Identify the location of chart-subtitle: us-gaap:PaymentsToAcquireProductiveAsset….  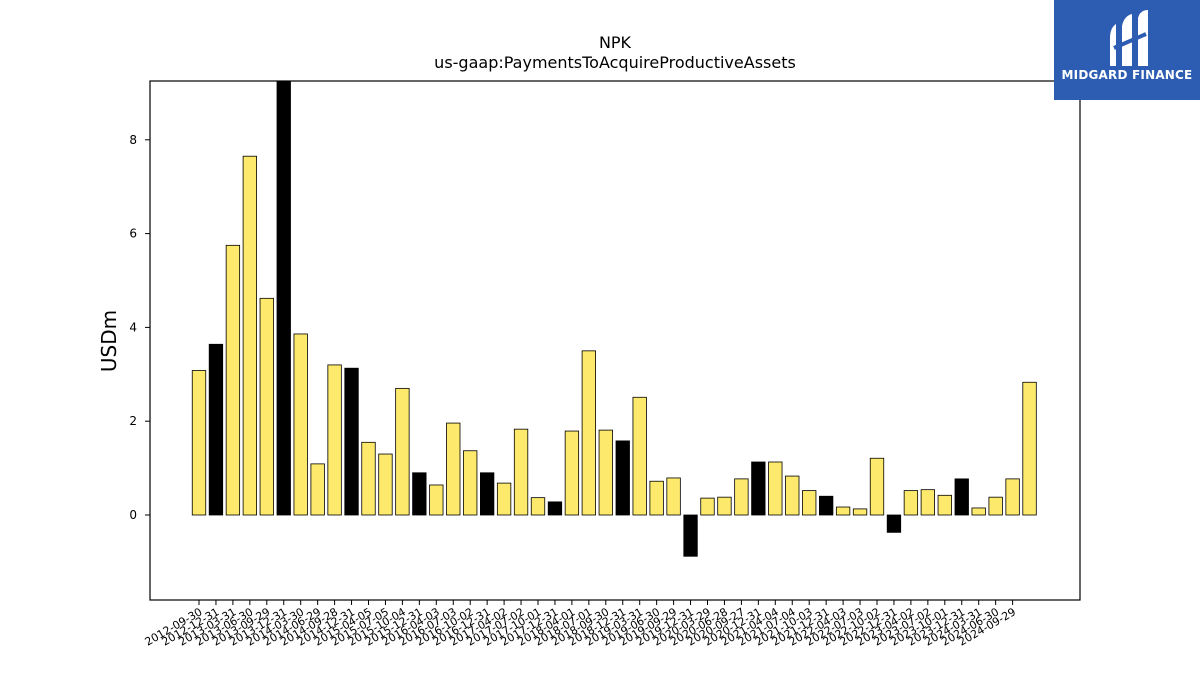
(615, 62).